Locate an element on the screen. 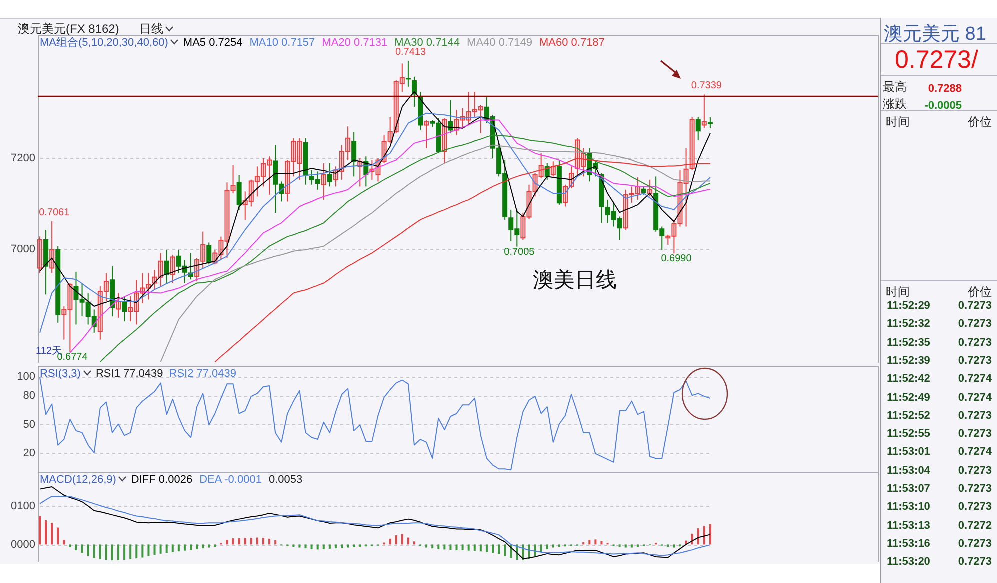 The height and width of the screenshot is (583, 997). text: 11:52:42 0.7274 is located at coordinates (939, 379).